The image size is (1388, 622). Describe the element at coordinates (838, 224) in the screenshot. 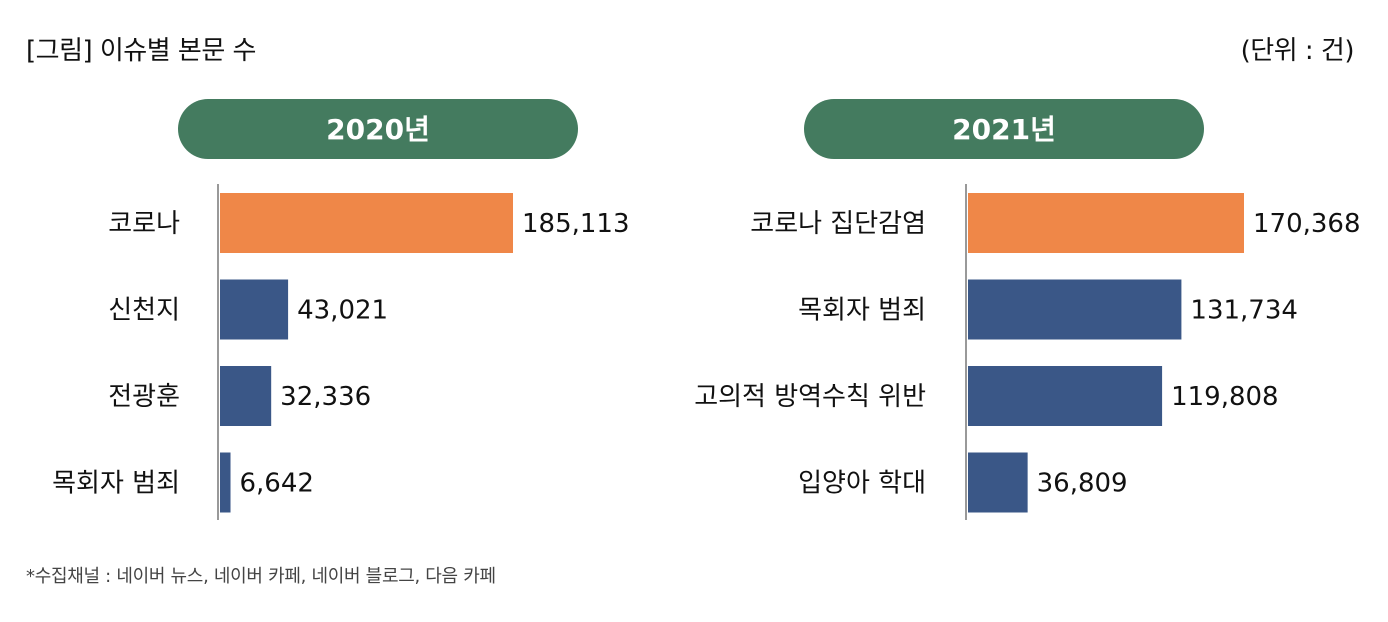

I see `category-label: 코로나 집단감염` at that location.